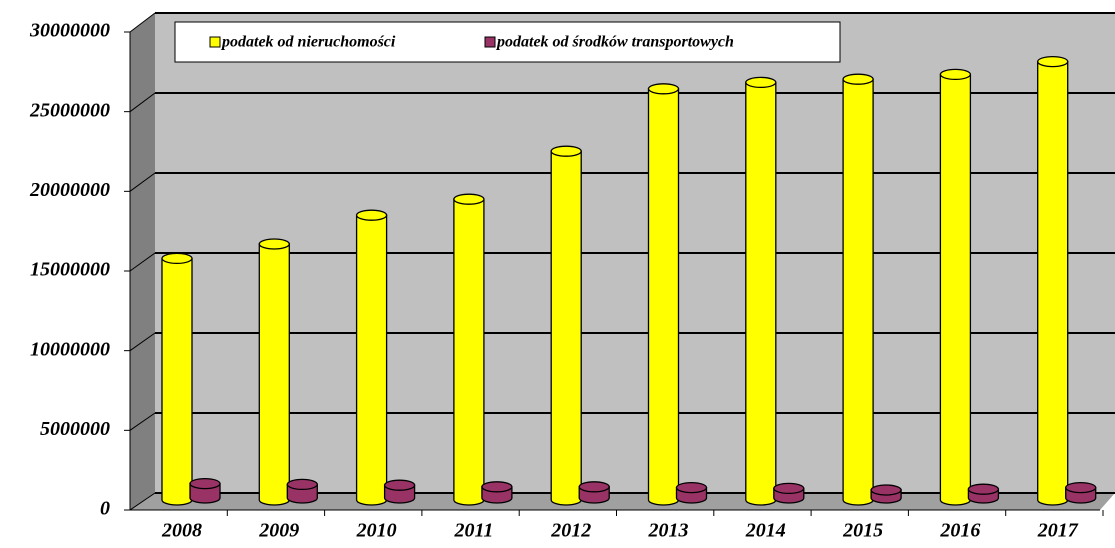 This screenshot has height=548, width=1115. I want to click on legend-box, so click(507, 42).